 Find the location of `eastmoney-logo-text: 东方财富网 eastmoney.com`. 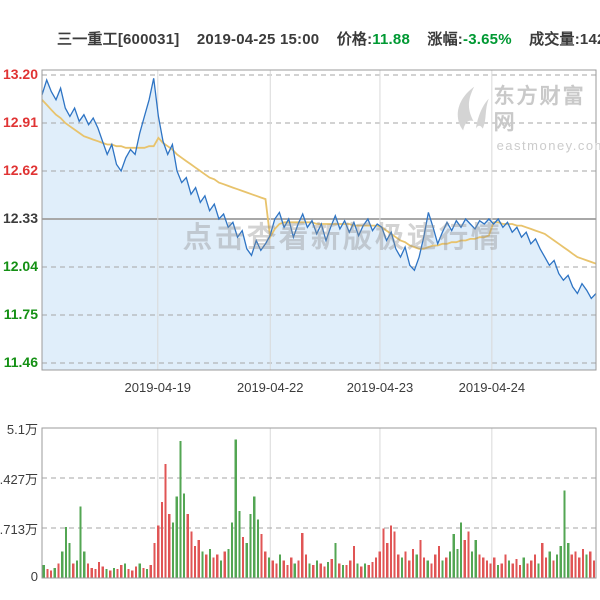

eastmoney-logo-text: 东方财富网 eastmoney.com is located at coordinates (547, 118).